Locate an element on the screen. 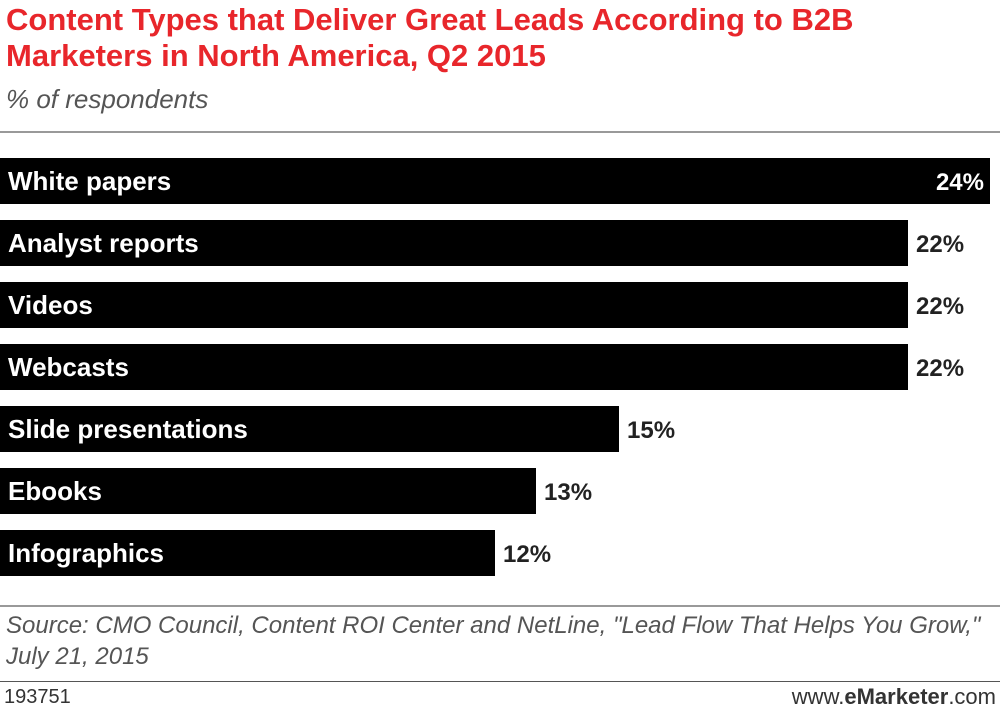  value-label: 13% is located at coordinates (568, 492).